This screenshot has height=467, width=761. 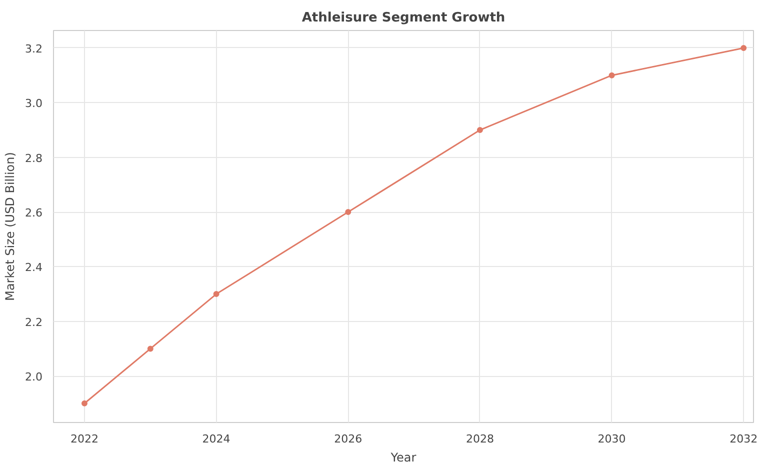 What do you see at coordinates (404, 18) in the screenshot?
I see `chart-title: Athleisure Segment Growth` at bounding box center [404, 18].